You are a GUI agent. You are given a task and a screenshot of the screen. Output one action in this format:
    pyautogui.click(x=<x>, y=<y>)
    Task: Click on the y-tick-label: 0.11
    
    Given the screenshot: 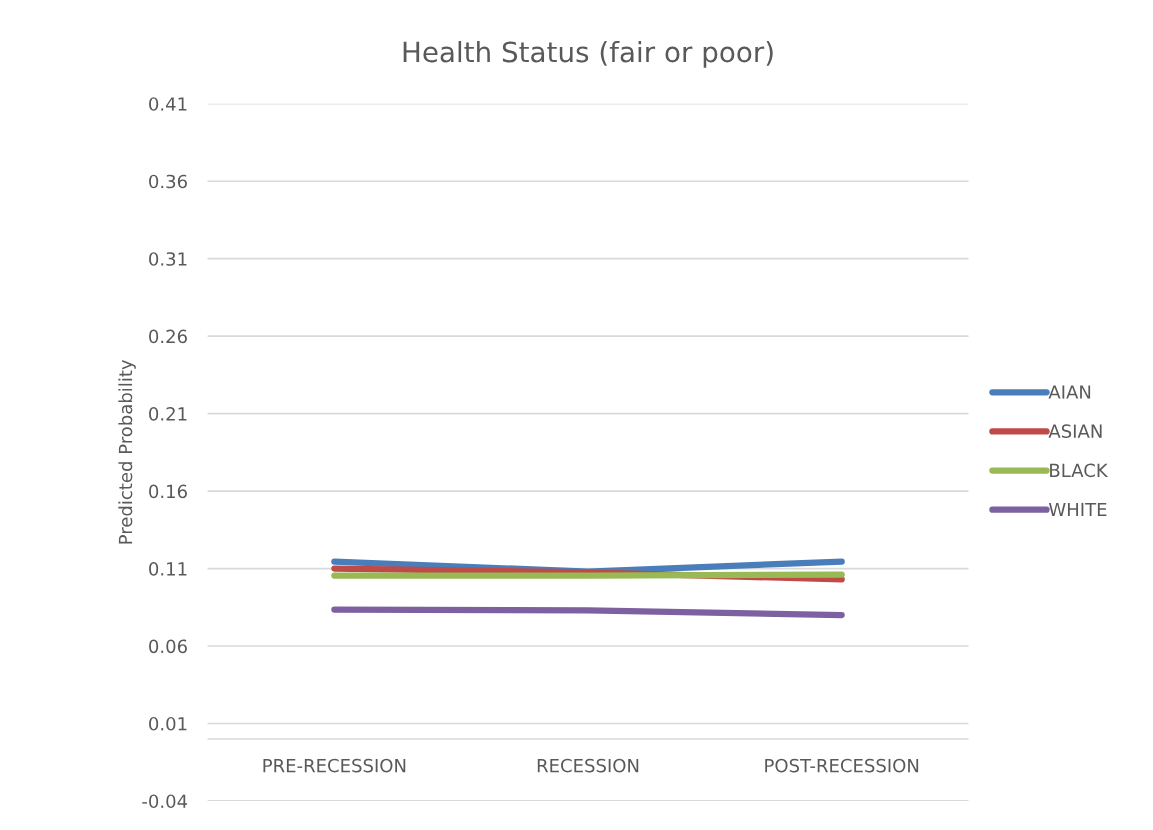 What is the action you would take?
    pyautogui.click(x=168, y=569)
    